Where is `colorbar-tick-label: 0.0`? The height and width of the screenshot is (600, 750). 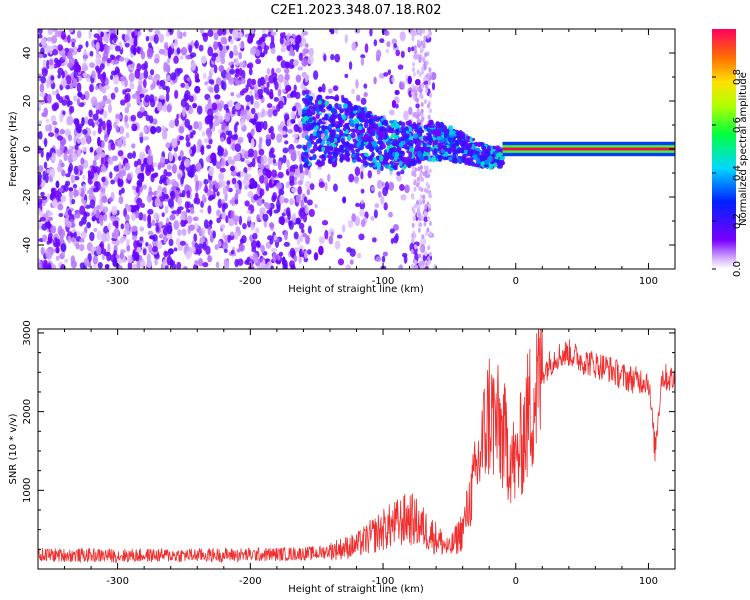
colorbar-tick-label: 0.0 is located at coordinates (737, 269).